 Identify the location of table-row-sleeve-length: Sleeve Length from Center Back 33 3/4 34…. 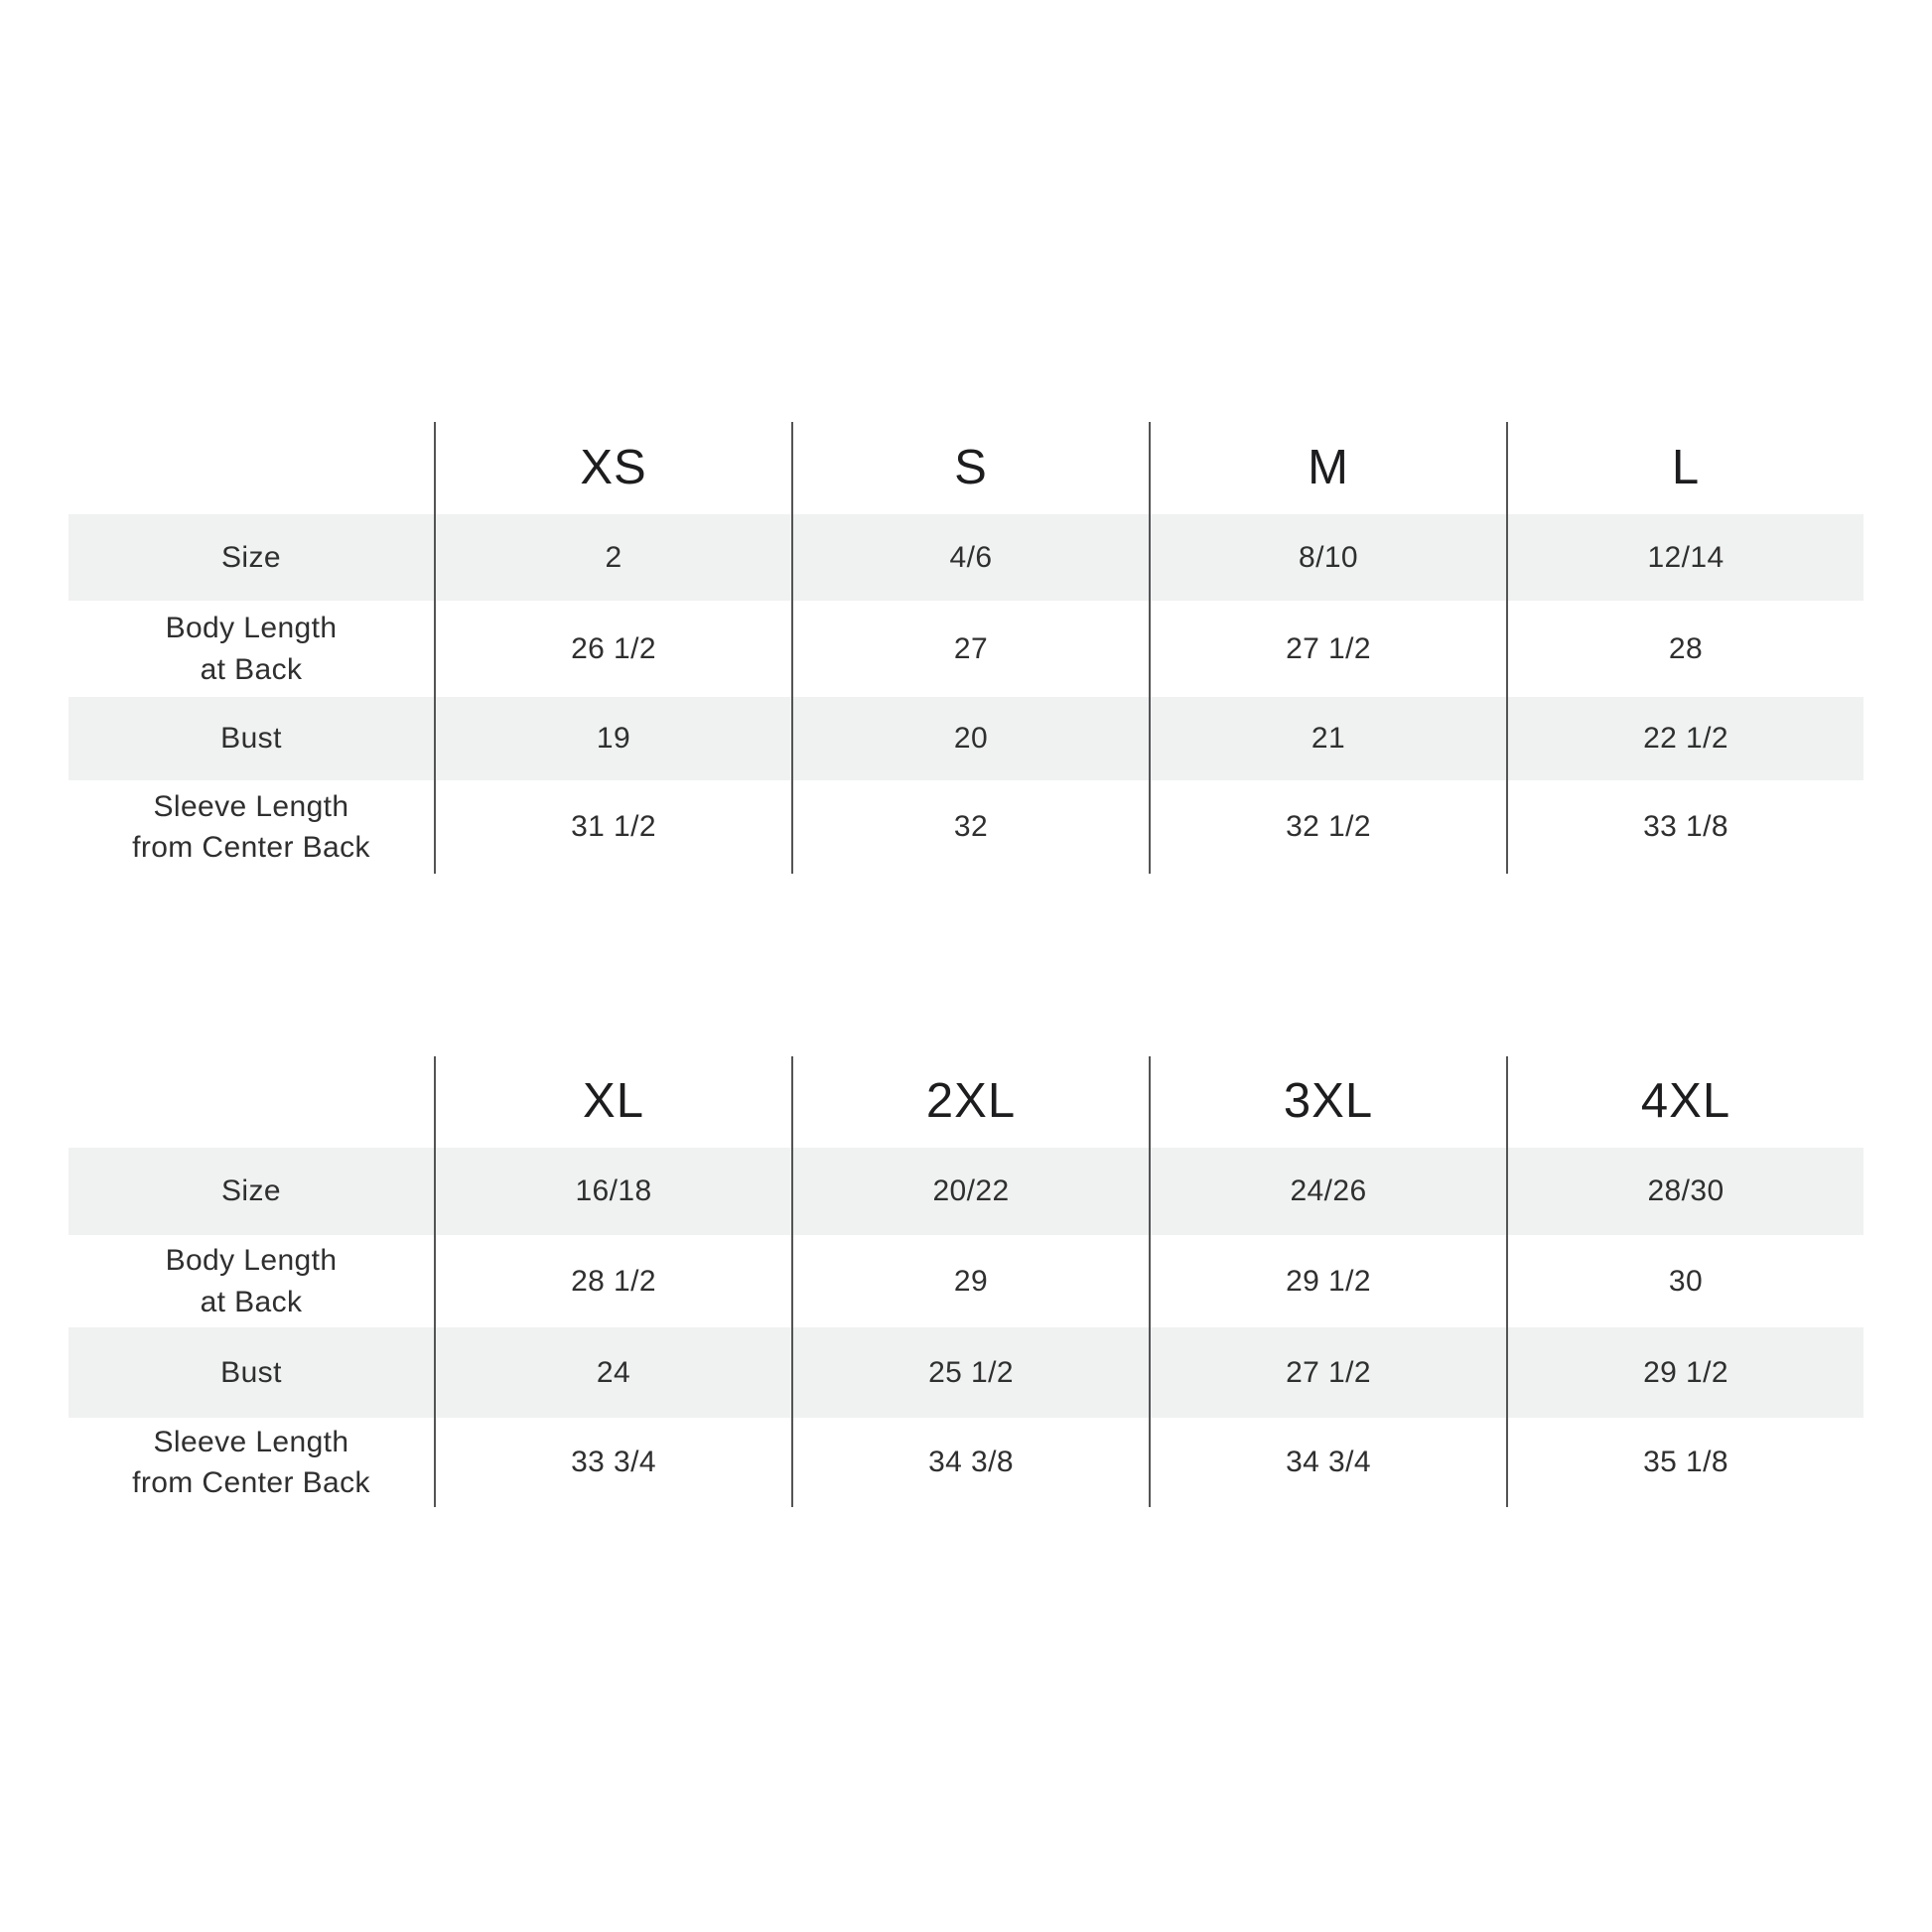
(966, 1462).